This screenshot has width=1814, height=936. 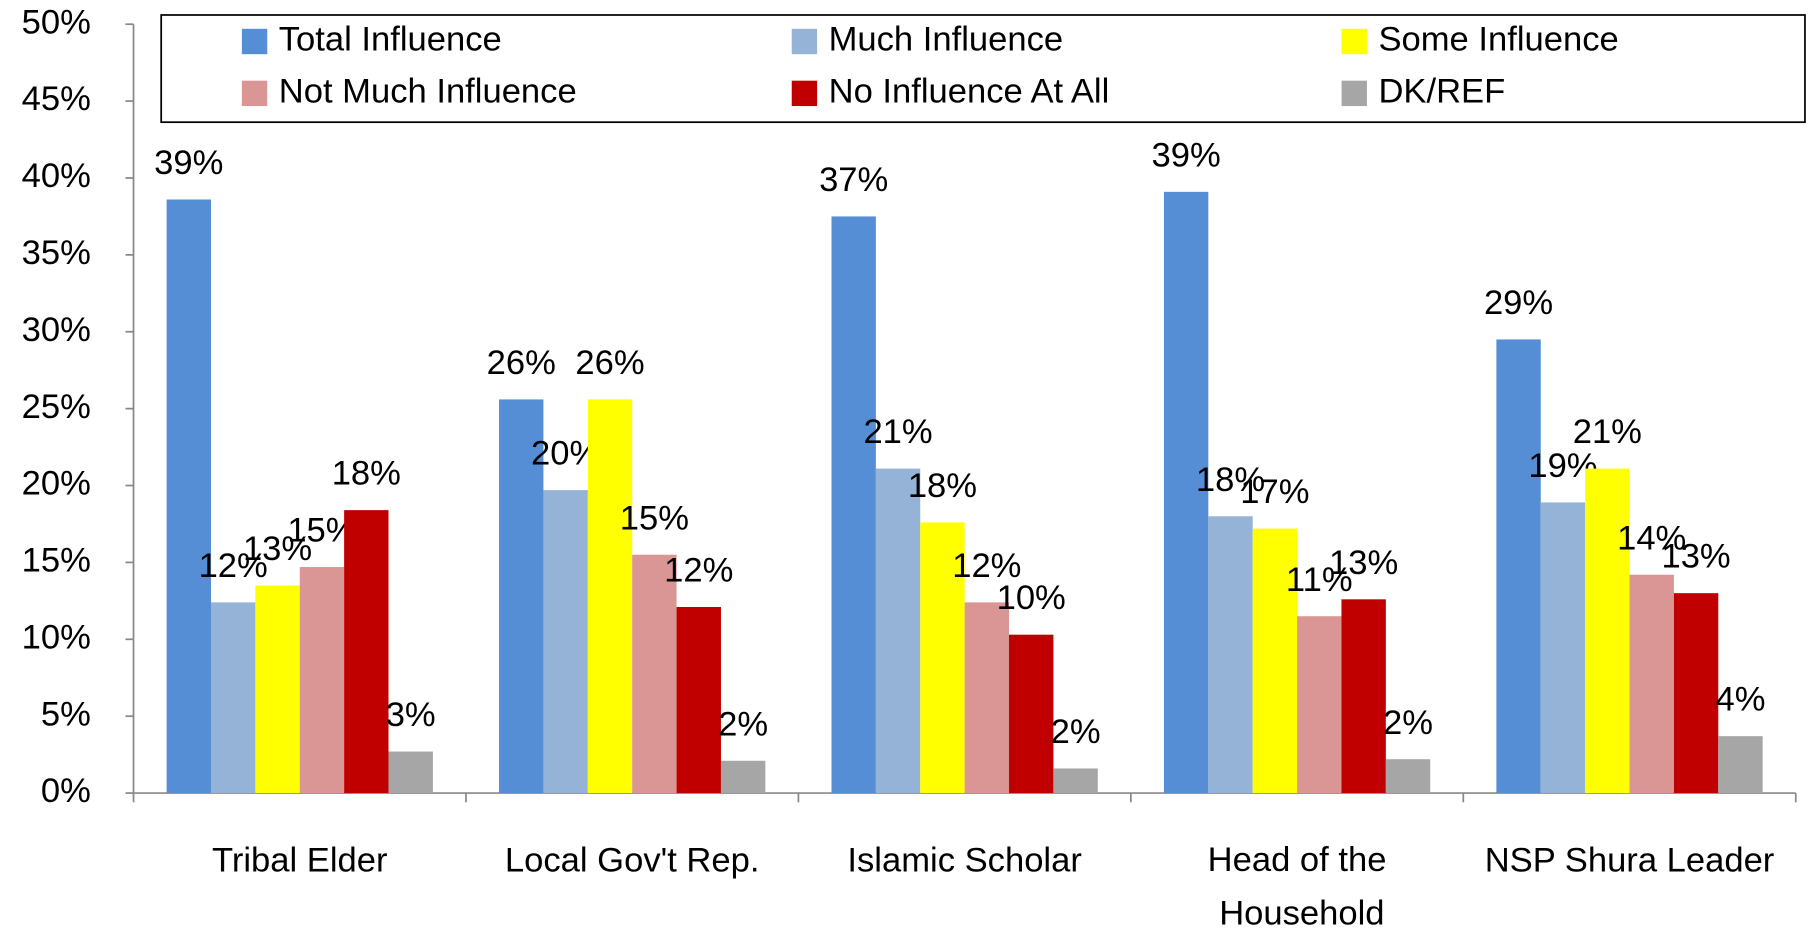 What do you see at coordinates (66, 714) in the screenshot?
I see `y-tick-label: 5%` at bounding box center [66, 714].